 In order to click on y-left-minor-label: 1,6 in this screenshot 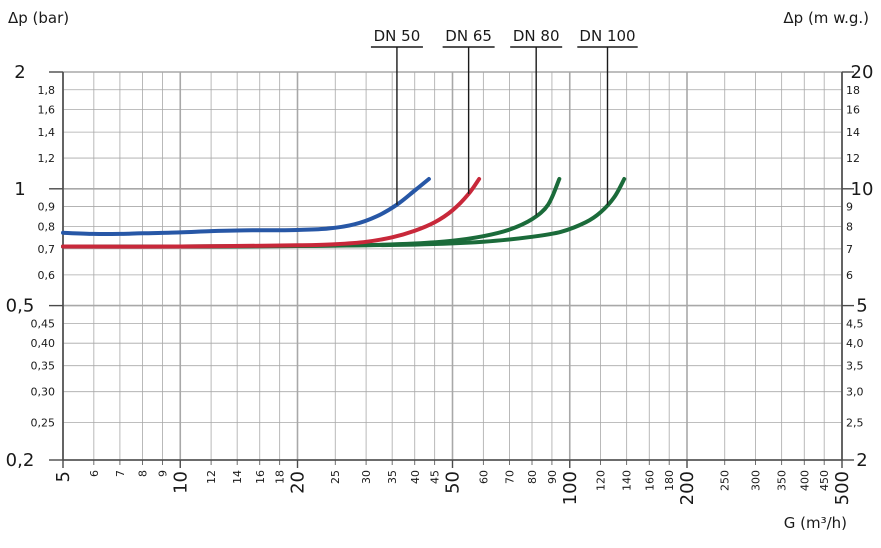, I will do `click(47, 110)`.